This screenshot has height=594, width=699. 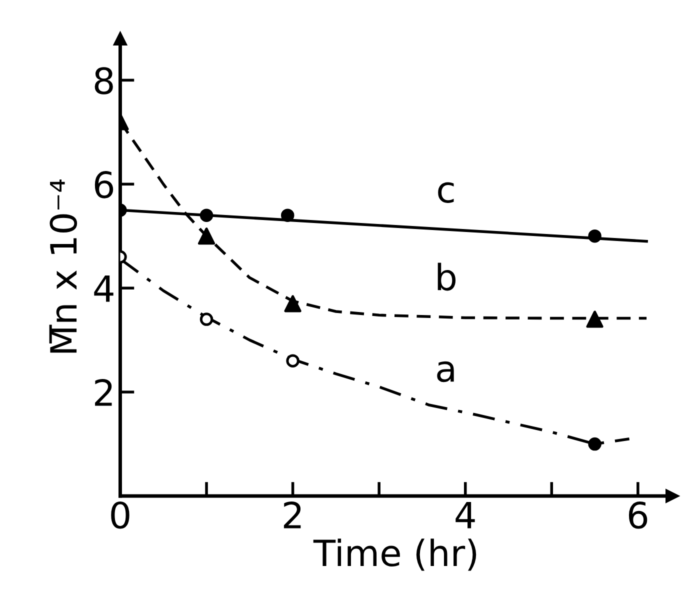 What do you see at coordinates (63, 266) in the screenshot?
I see `y-axis-title: M̅n x 10⁻⁴` at bounding box center [63, 266].